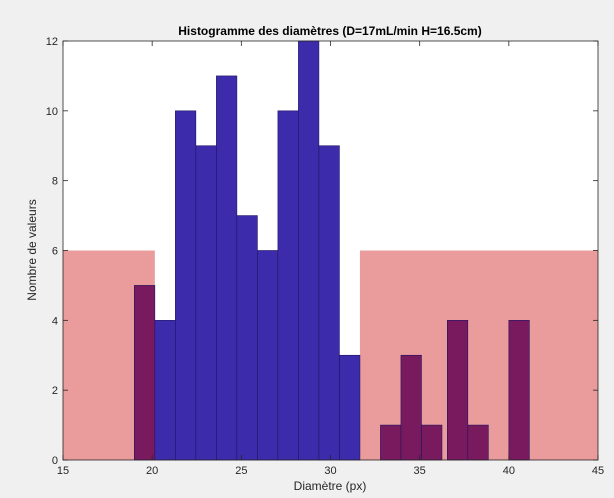  What do you see at coordinates (32, 249) in the screenshot?
I see `y-axis-label: Nombre de valeurs` at bounding box center [32, 249].